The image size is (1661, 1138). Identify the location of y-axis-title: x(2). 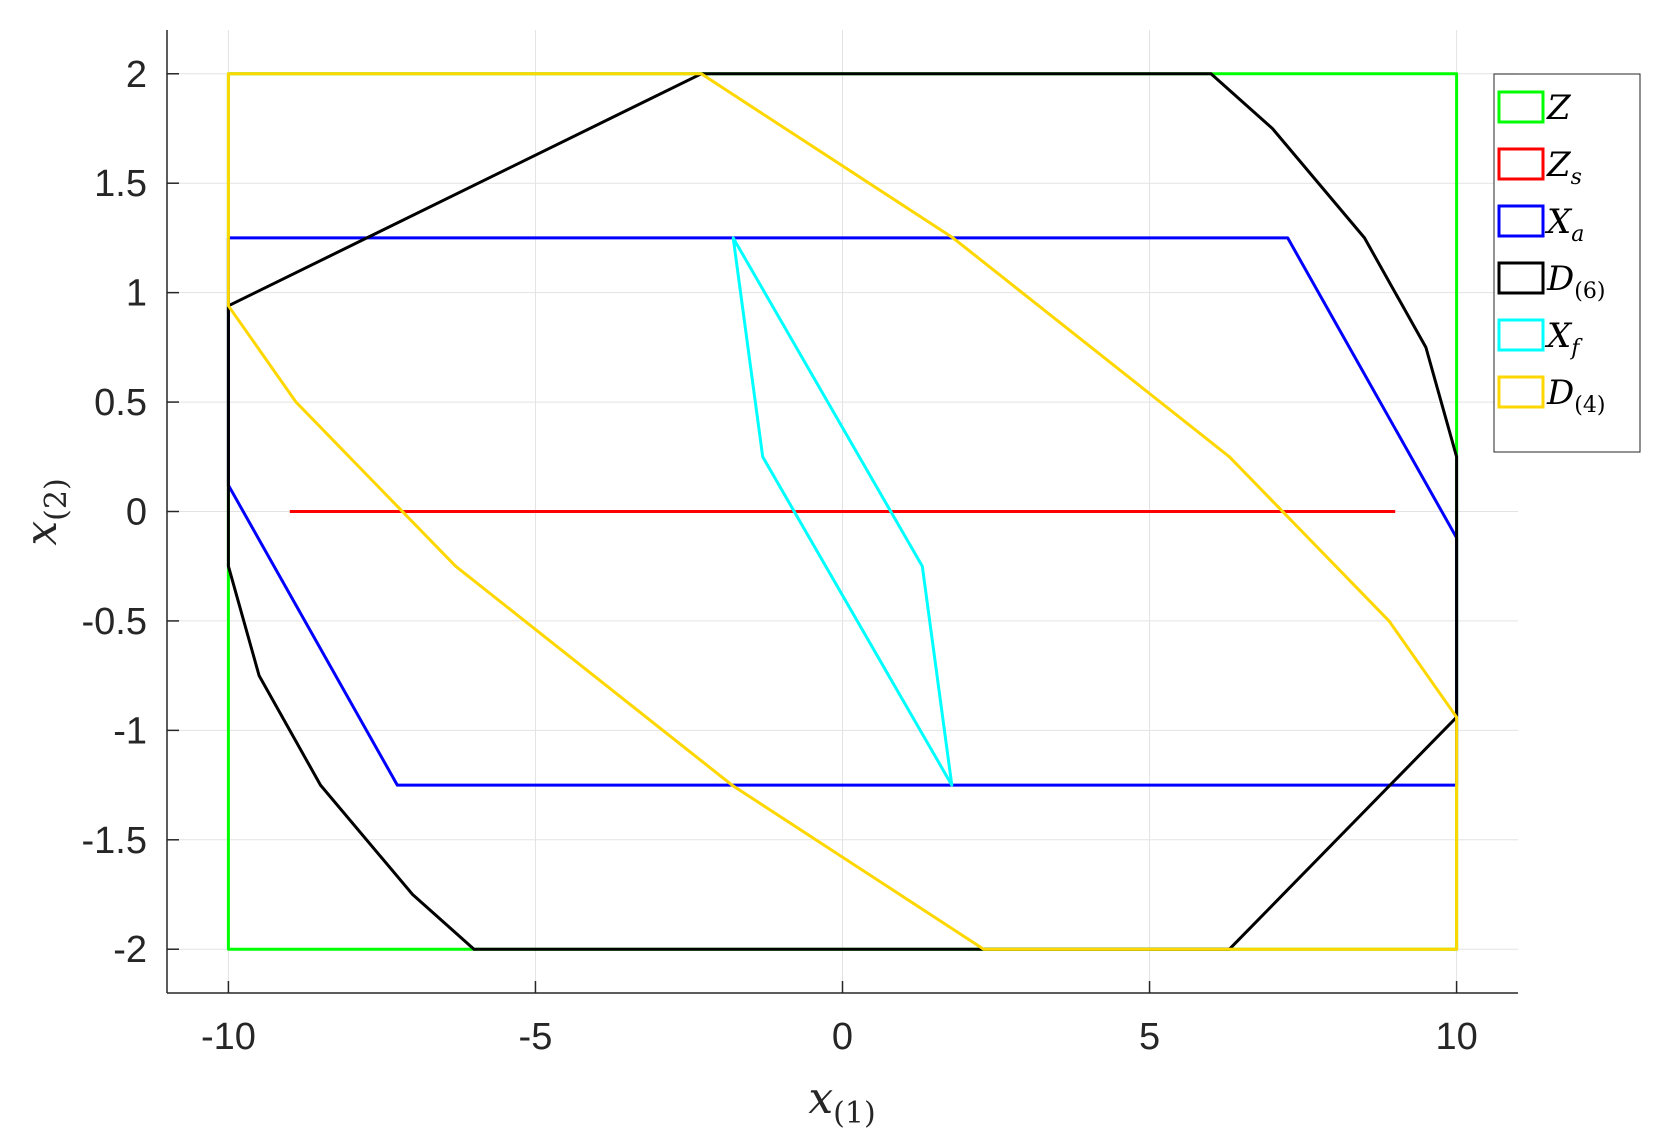
(45, 511).